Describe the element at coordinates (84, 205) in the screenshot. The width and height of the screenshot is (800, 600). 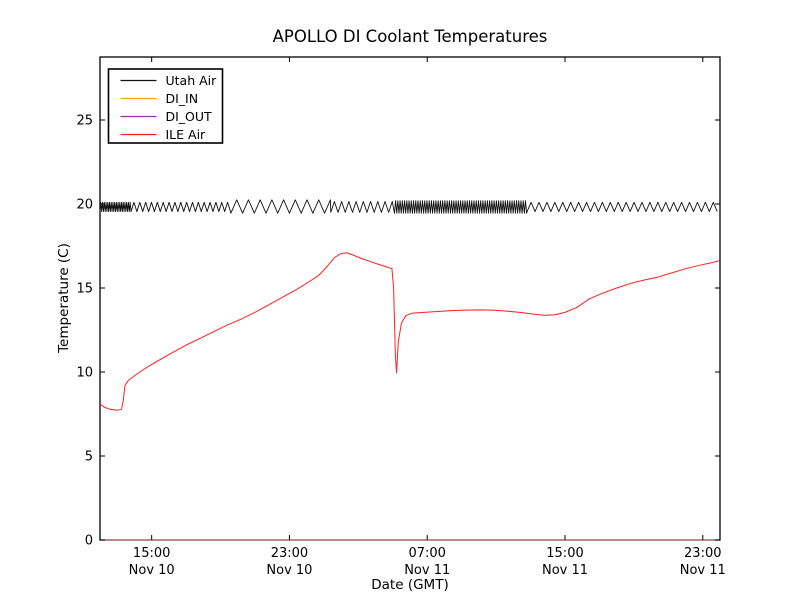
I see `y-tick-label: 20` at that location.